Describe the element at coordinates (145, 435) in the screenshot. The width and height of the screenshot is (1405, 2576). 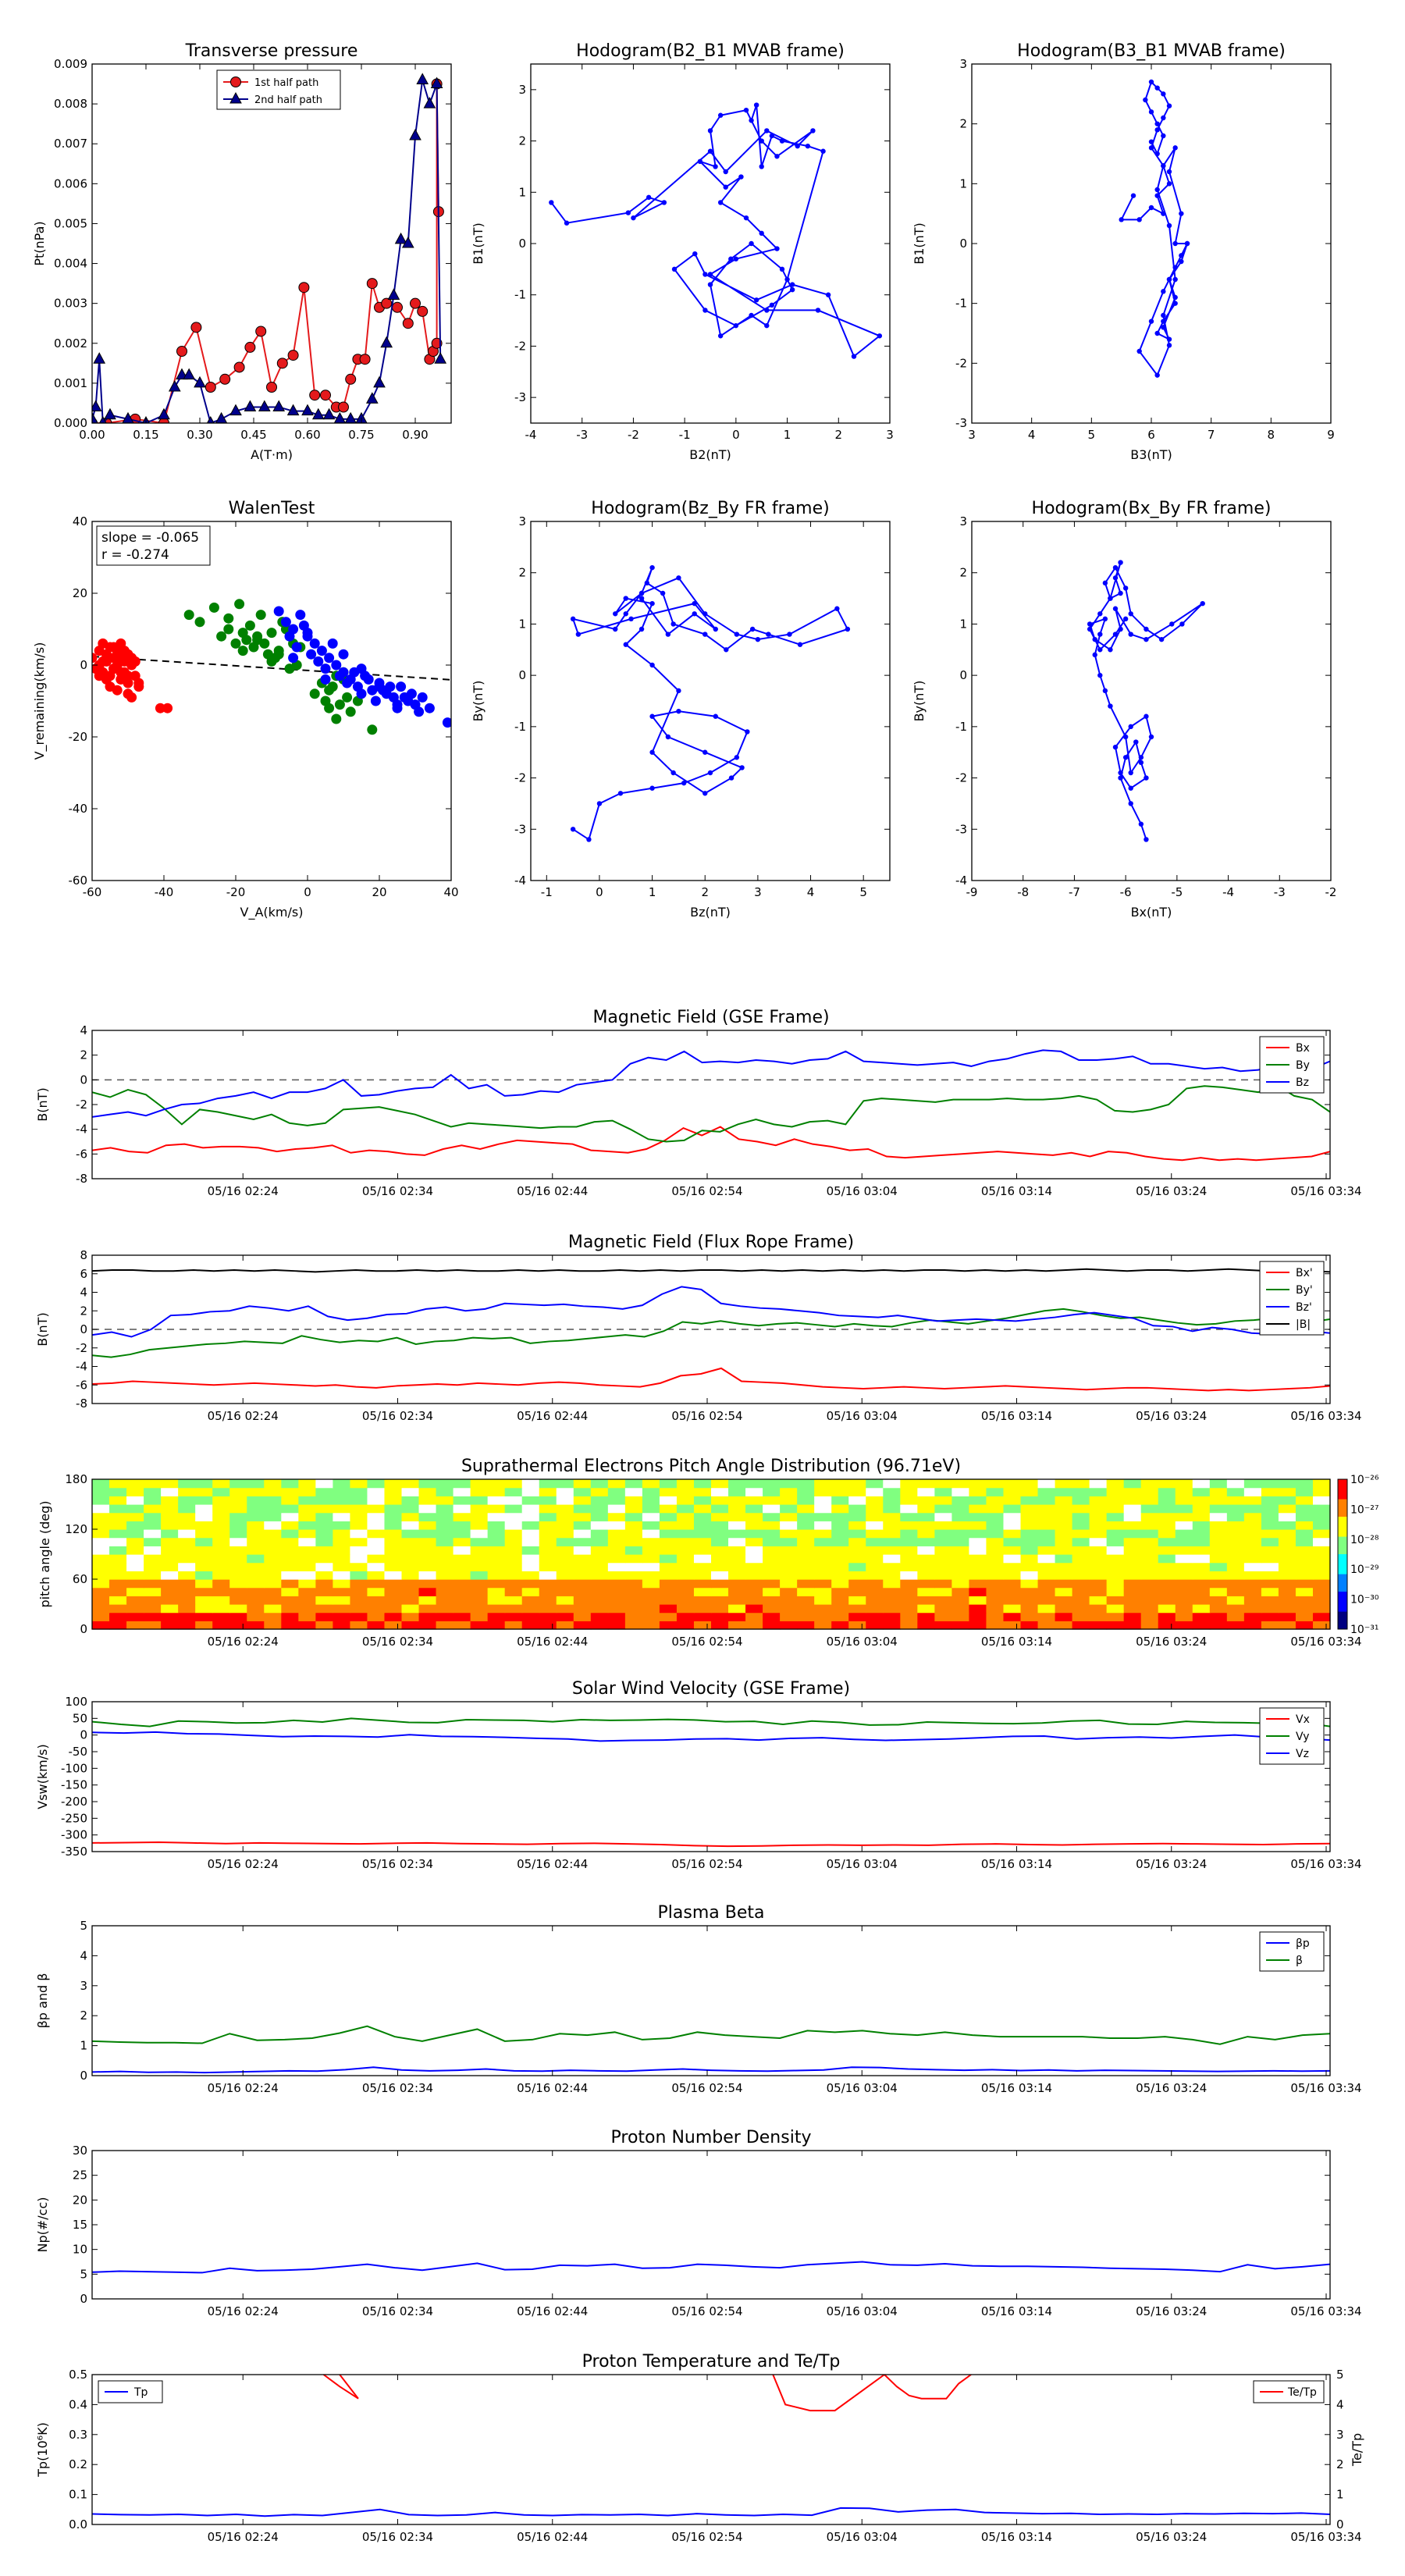
I see `x-tick-label: 0.15` at that location.